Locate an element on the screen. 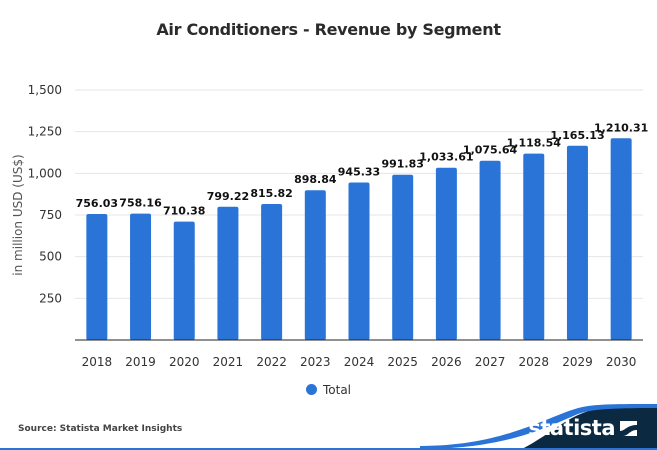  data-label-2020: 710.38 is located at coordinates (184, 211).